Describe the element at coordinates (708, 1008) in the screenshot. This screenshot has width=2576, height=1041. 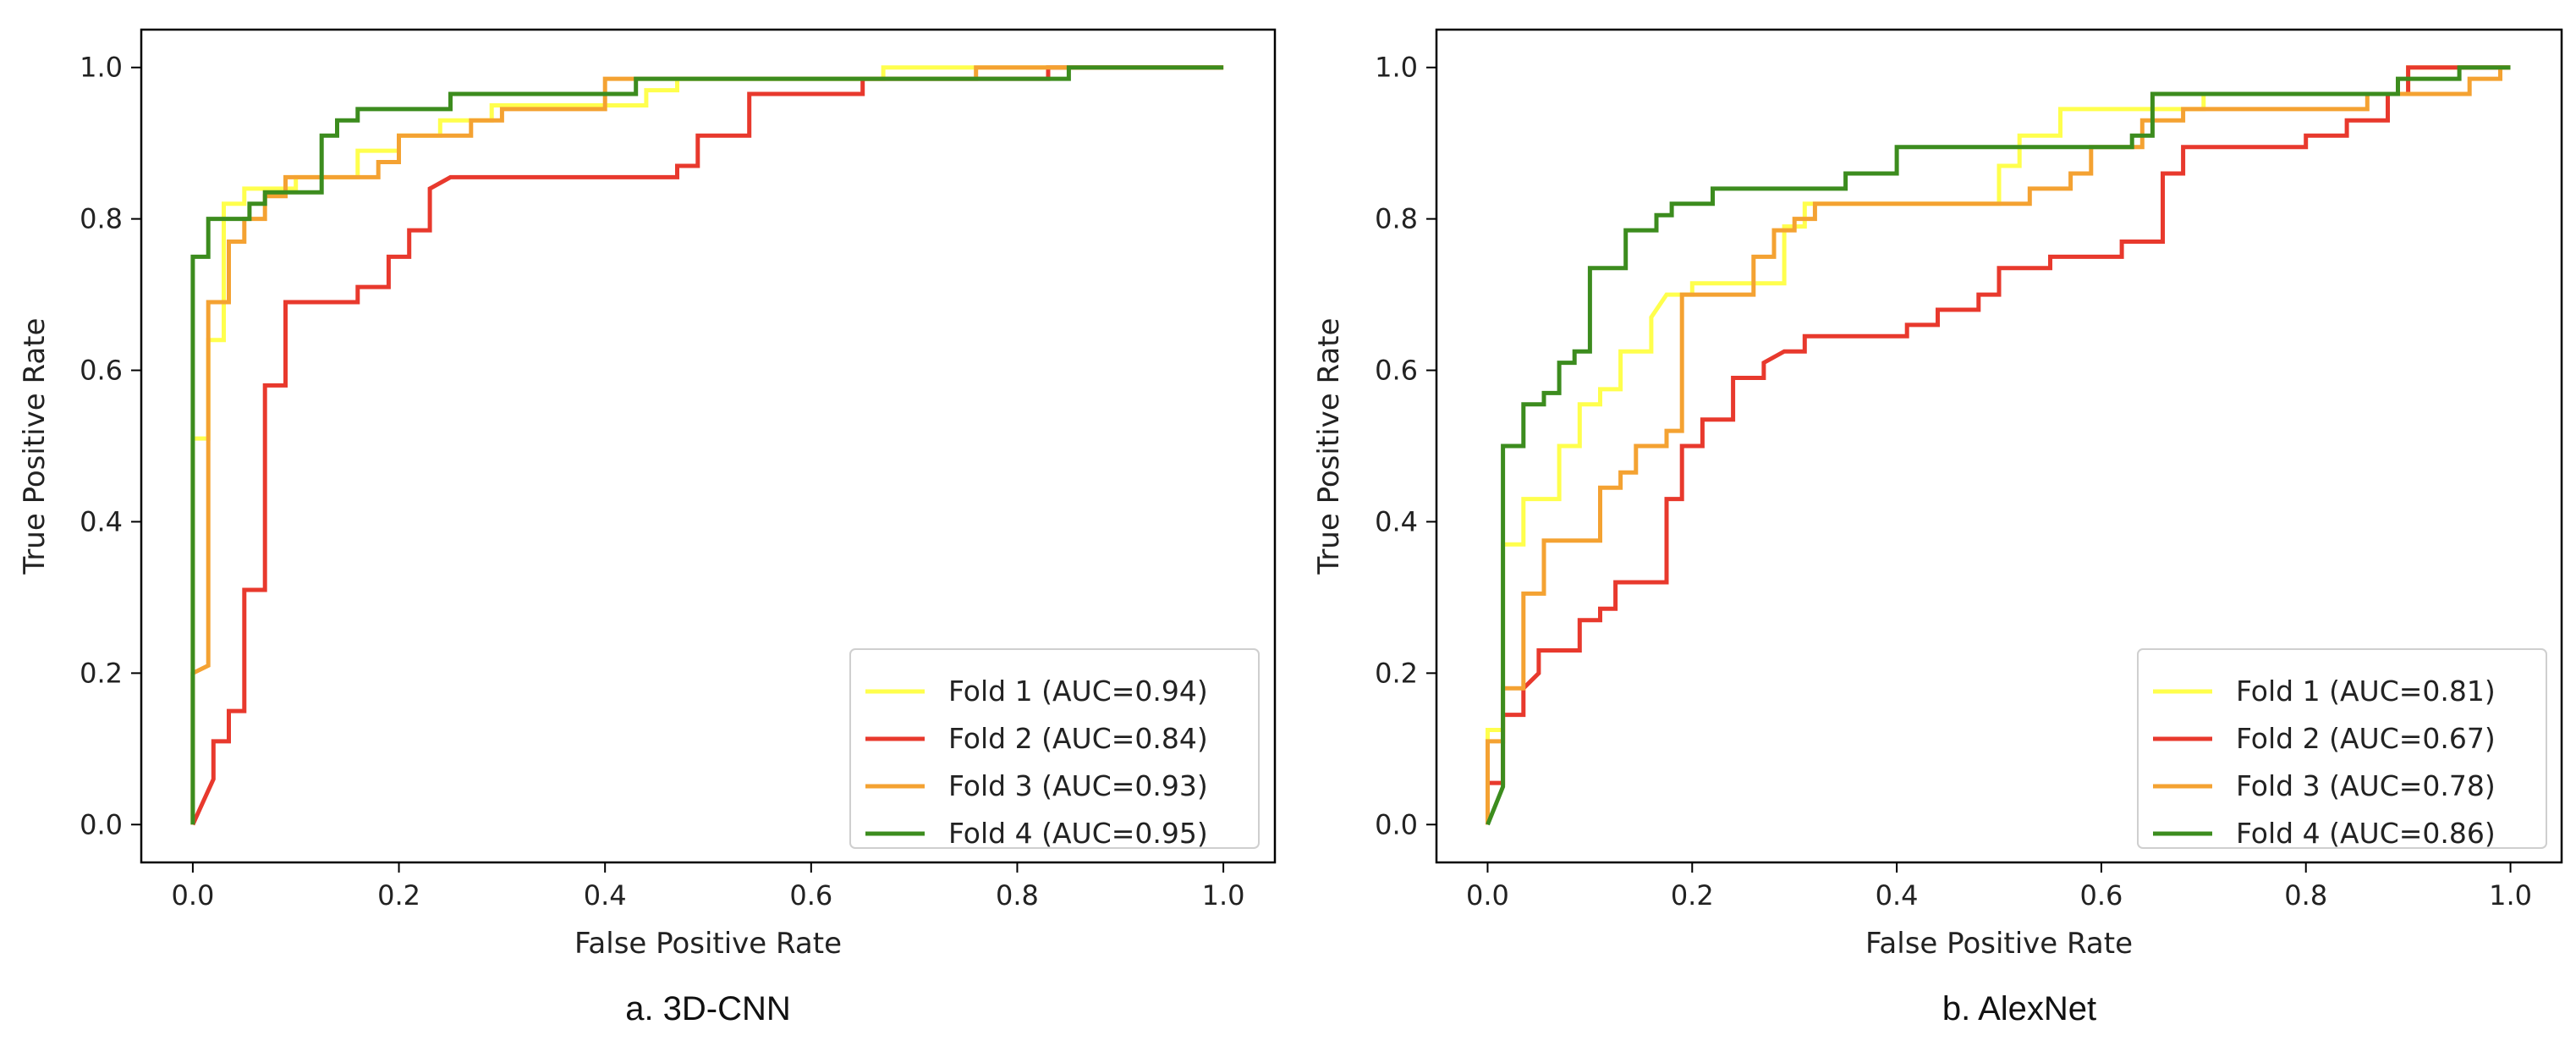
I see `panel-caption: a. 3D-CNN` at that location.